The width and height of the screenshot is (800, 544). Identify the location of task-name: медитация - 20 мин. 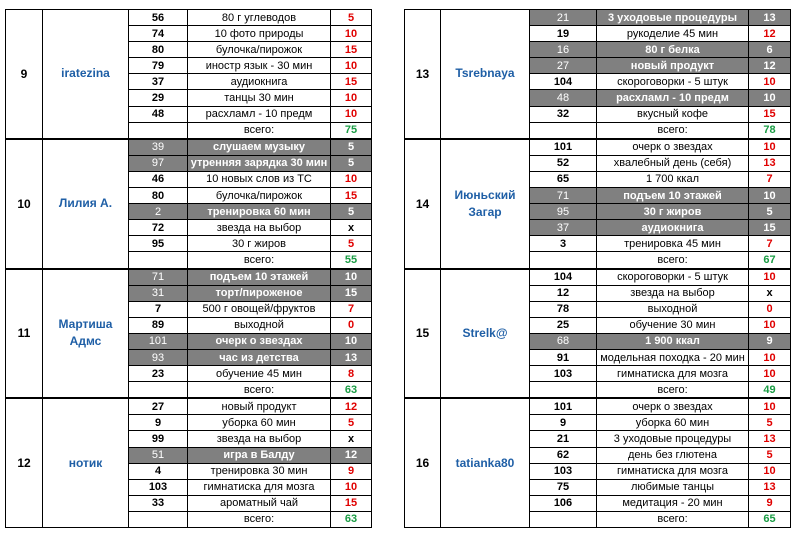
(672, 503).